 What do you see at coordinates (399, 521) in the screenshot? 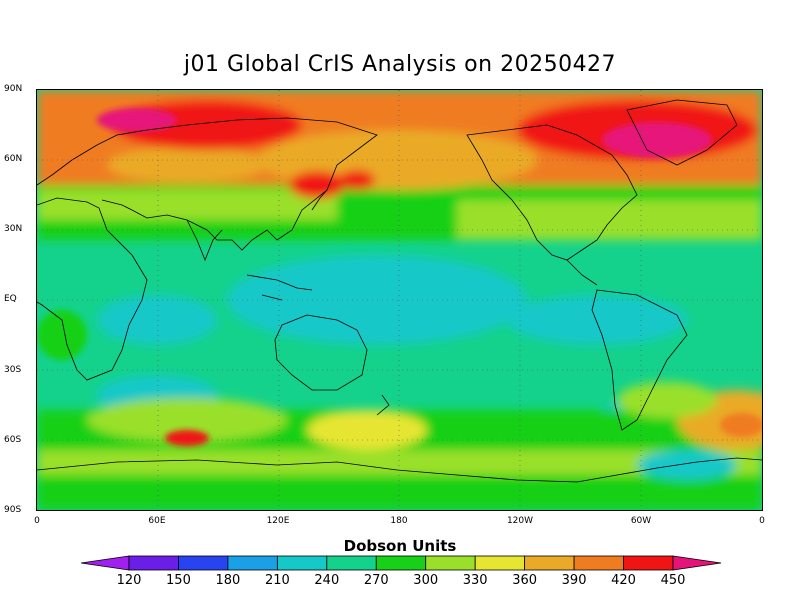
I see `lon-label: 180` at bounding box center [399, 521].